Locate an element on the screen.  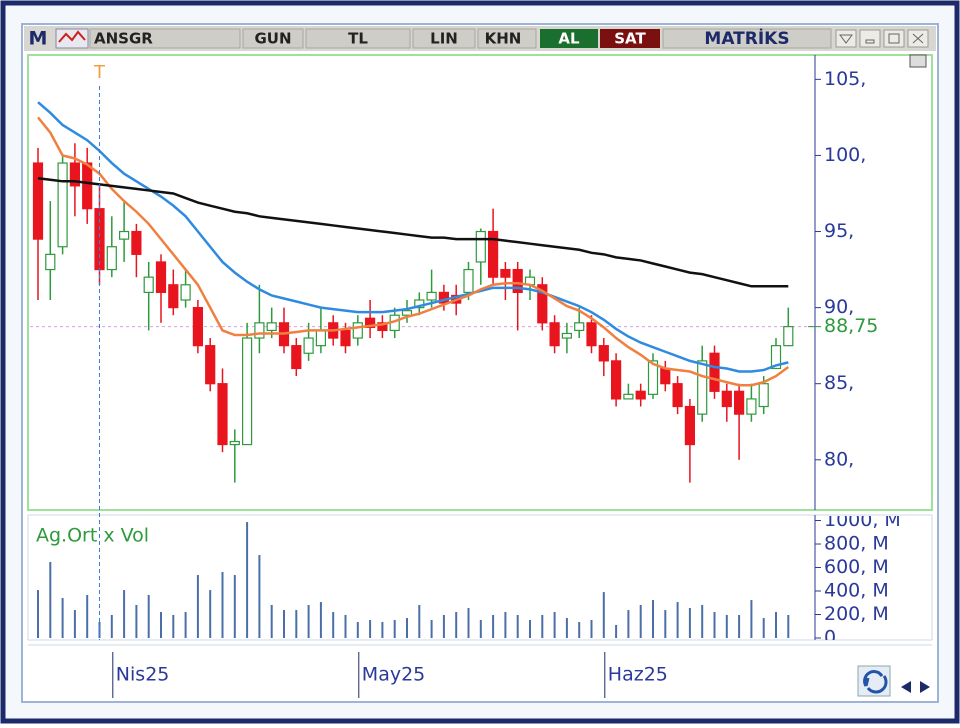
minimize-button is located at coordinates (870, 38).